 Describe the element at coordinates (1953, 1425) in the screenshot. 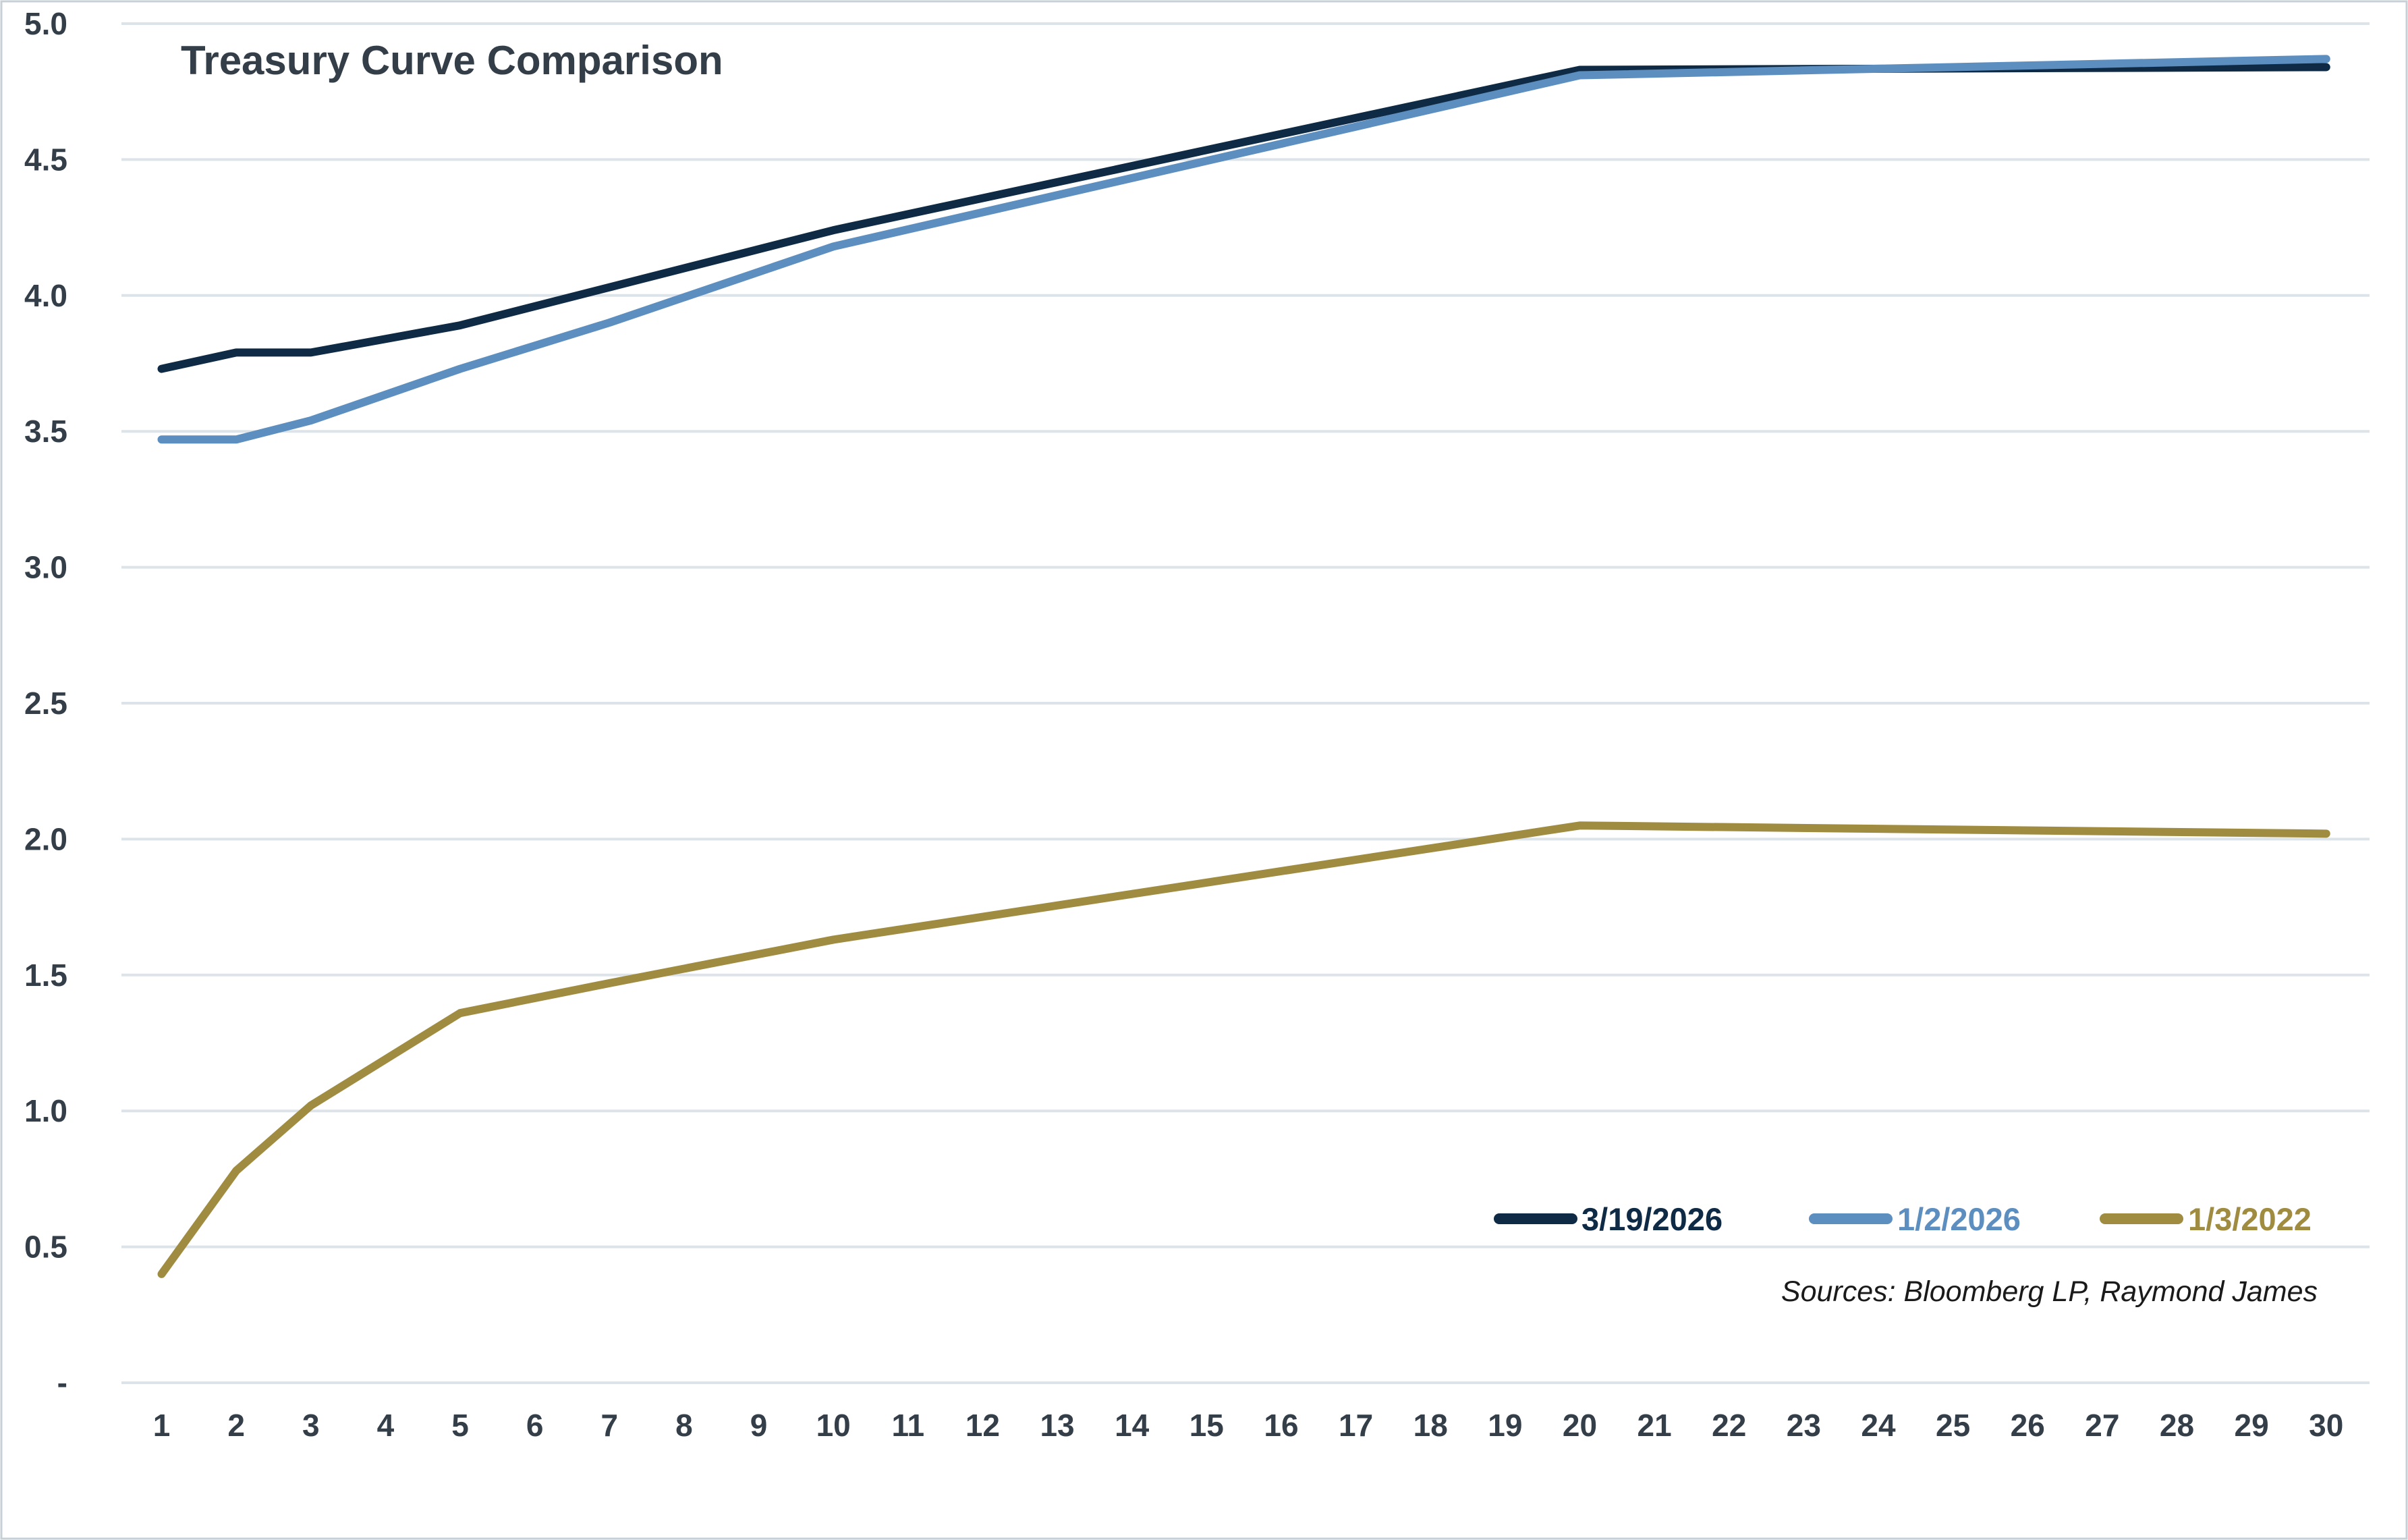

I see `x-tick-label-25: 25` at that location.